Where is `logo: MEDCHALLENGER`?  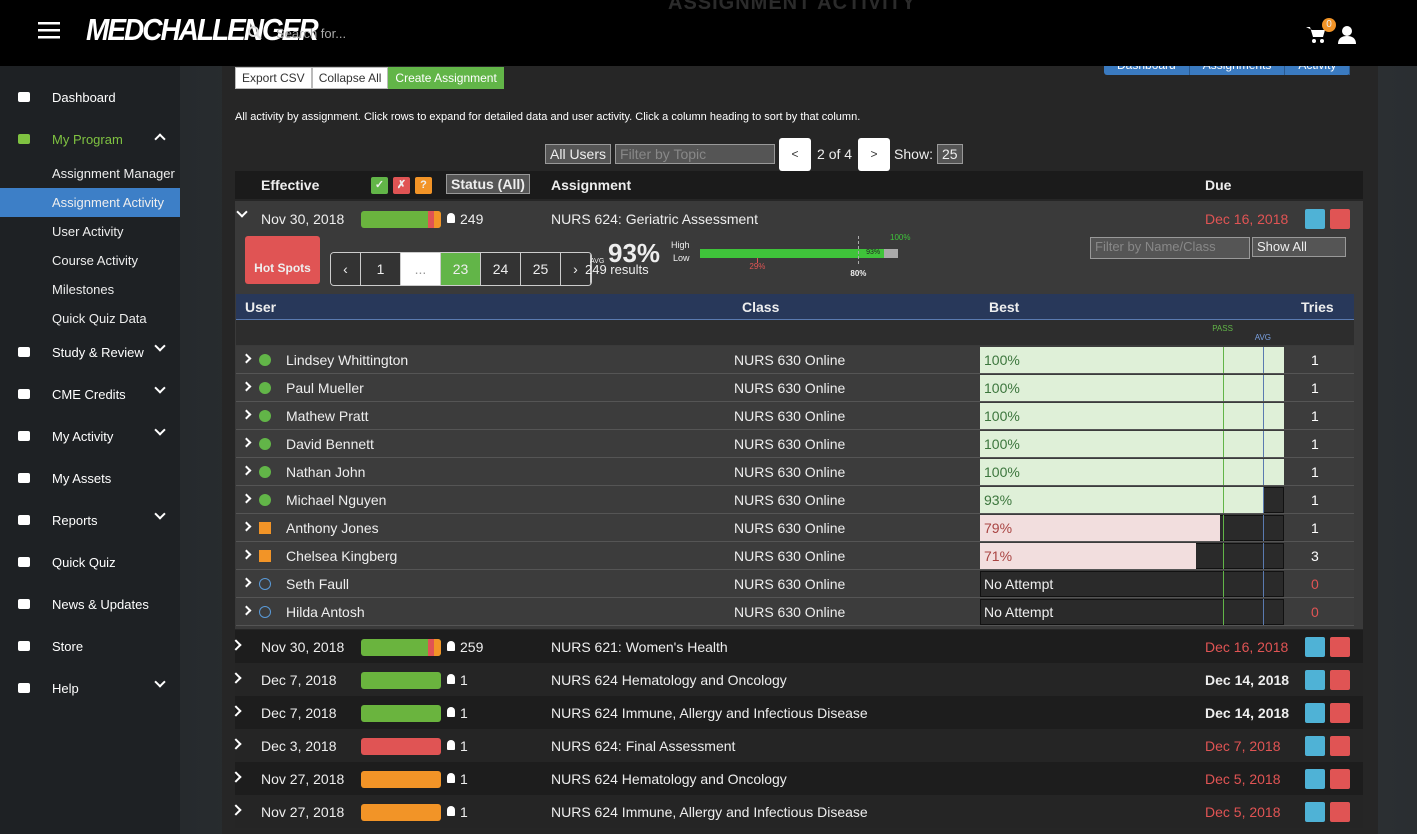 logo: MEDCHALLENGER is located at coordinates (202, 29).